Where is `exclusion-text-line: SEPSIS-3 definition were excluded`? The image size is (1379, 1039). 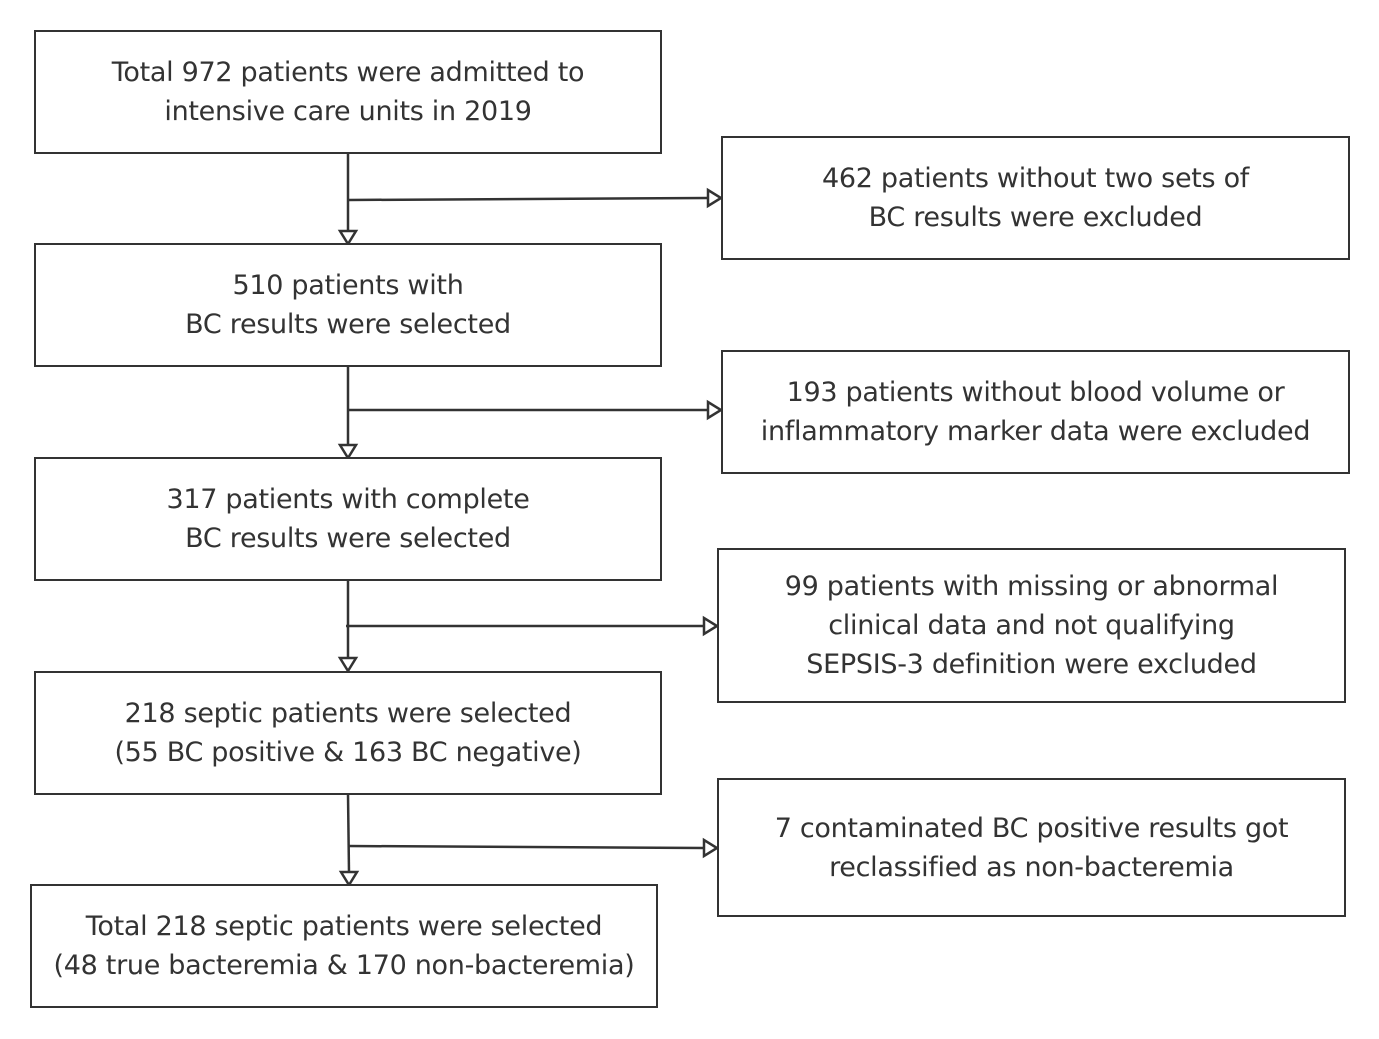 exclusion-text-line: SEPSIS-3 definition were excluded is located at coordinates (1031, 664).